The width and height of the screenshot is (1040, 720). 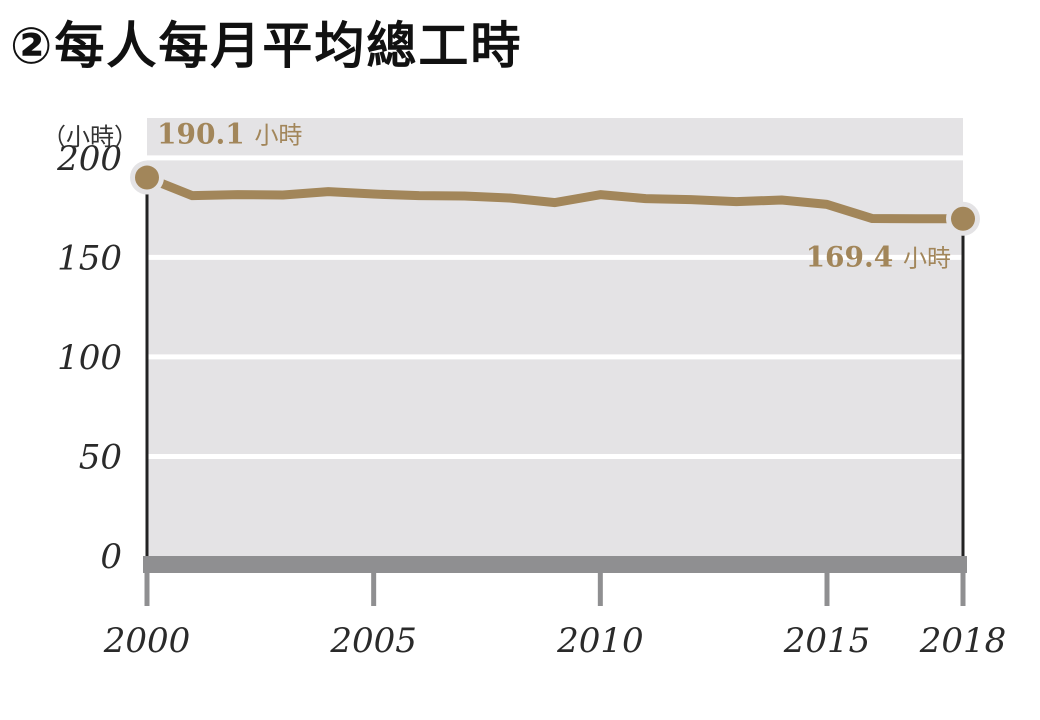 What do you see at coordinates (266, 46) in the screenshot?
I see `chart-title: ②每人每月平均總工時` at bounding box center [266, 46].